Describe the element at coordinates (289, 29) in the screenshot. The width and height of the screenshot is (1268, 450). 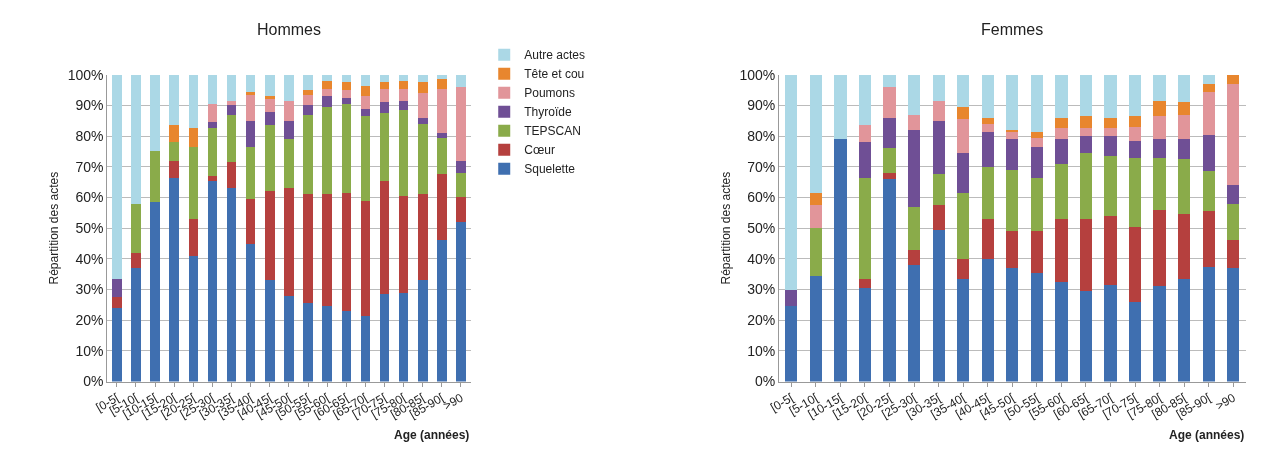
I see `chart-title: Hommes` at that location.